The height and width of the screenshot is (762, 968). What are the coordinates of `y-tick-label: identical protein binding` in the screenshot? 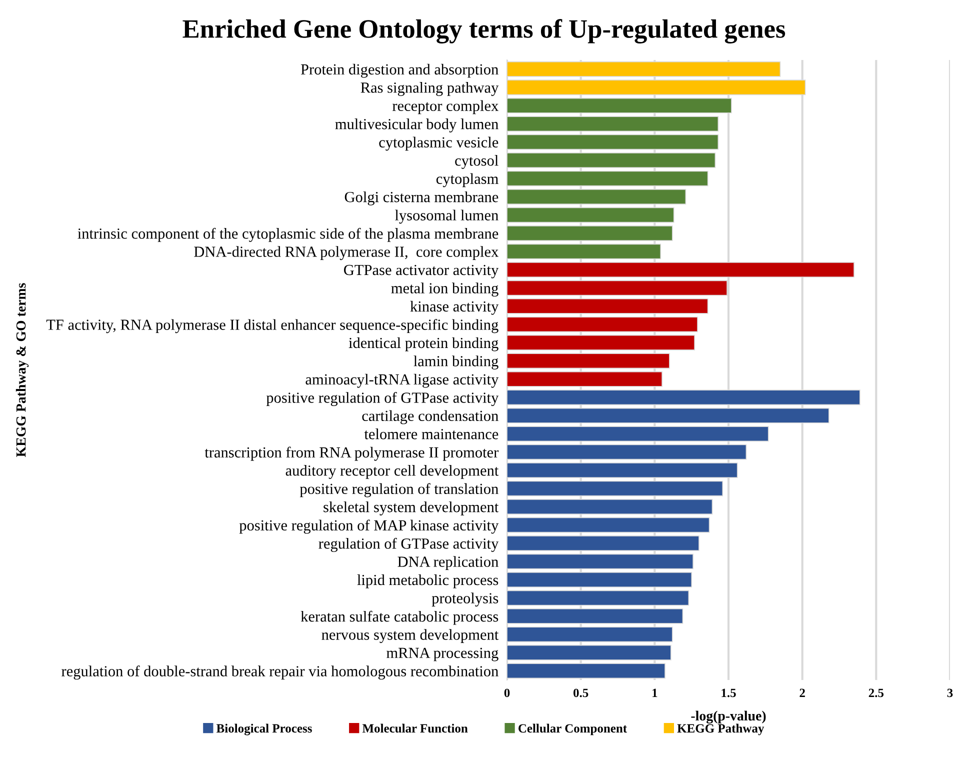 It's located at (423, 344).